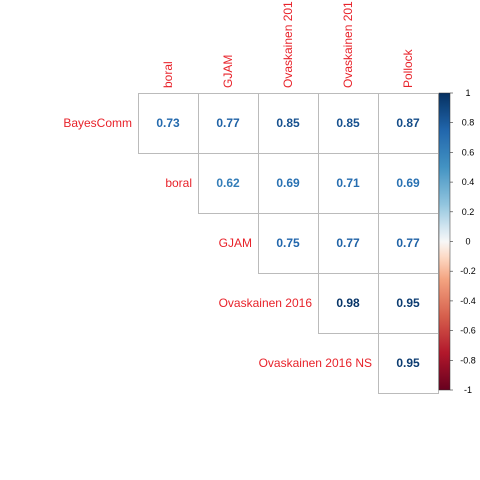 This screenshot has height=480, width=480. I want to click on cell-value-label: 0.98, so click(348, 303).